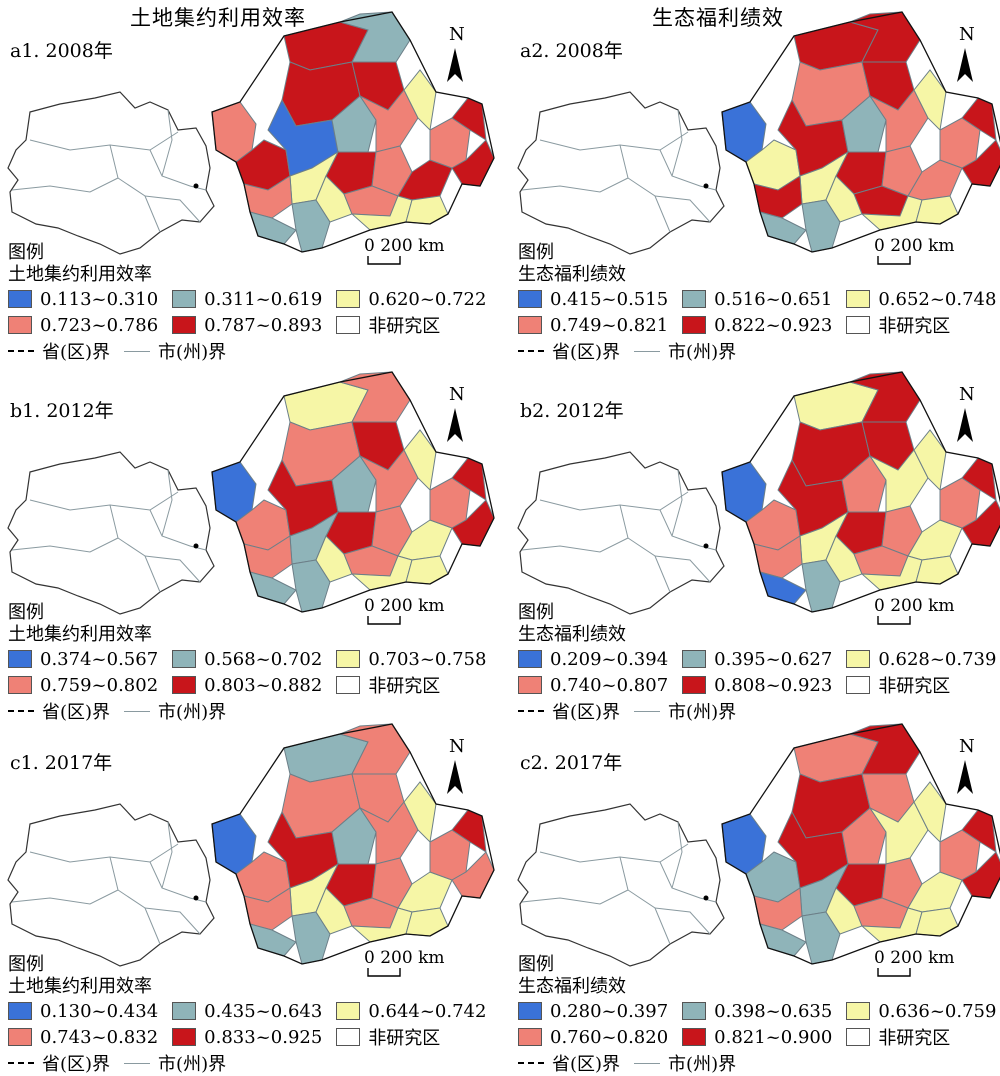  Describe the element at coordinates (61, 763) in the screenshot. I see `panel-title: c1. 2017年` at that location.